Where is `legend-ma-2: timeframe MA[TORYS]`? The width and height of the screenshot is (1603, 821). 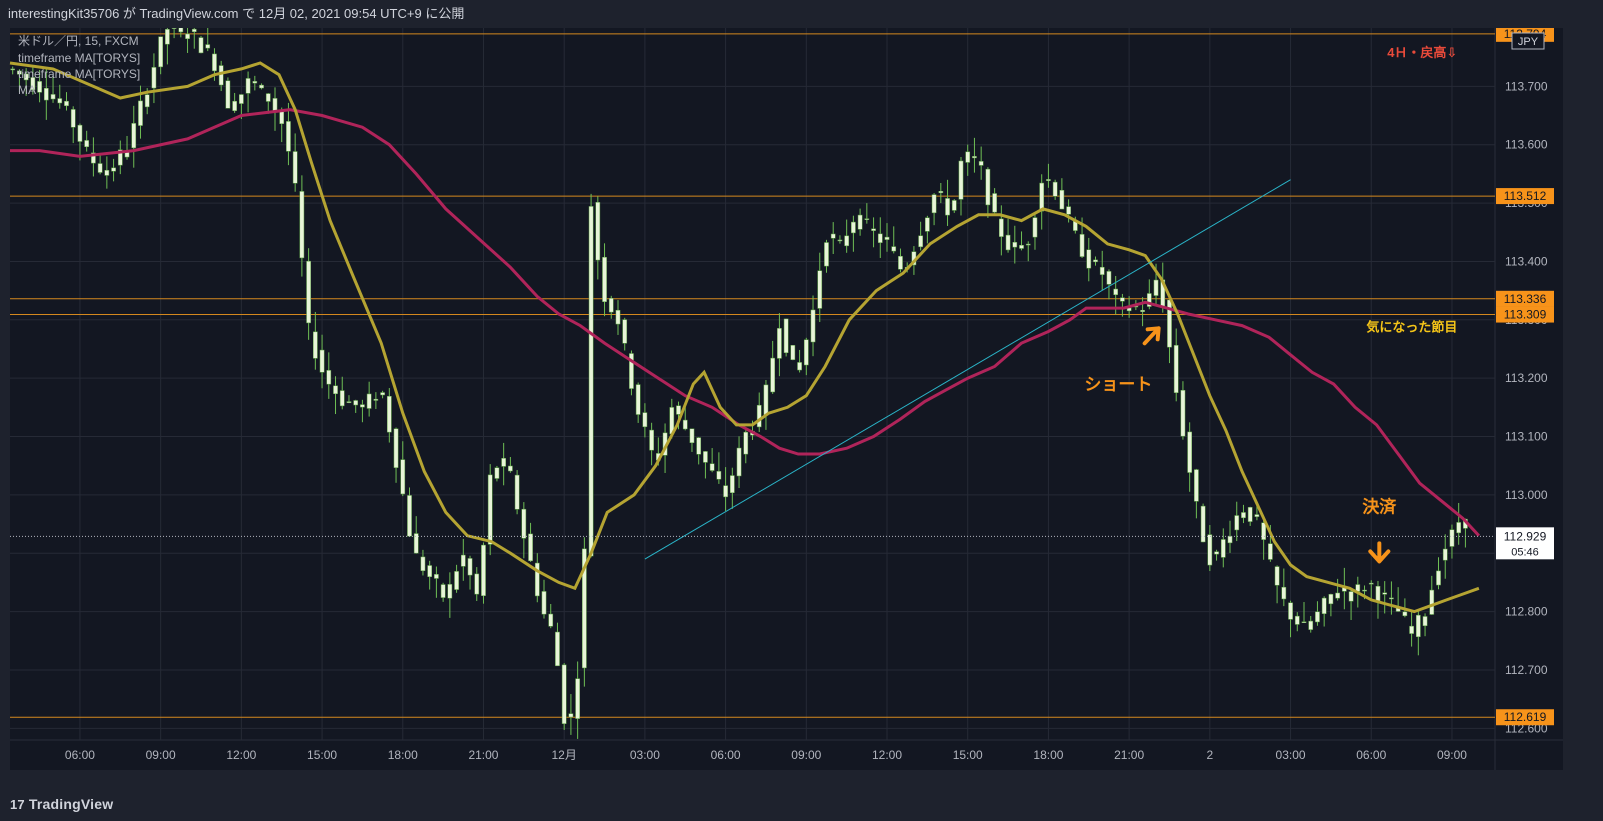 legend-ma-2: timeframe MA[TORYS] is located at coordinates (79, 74).